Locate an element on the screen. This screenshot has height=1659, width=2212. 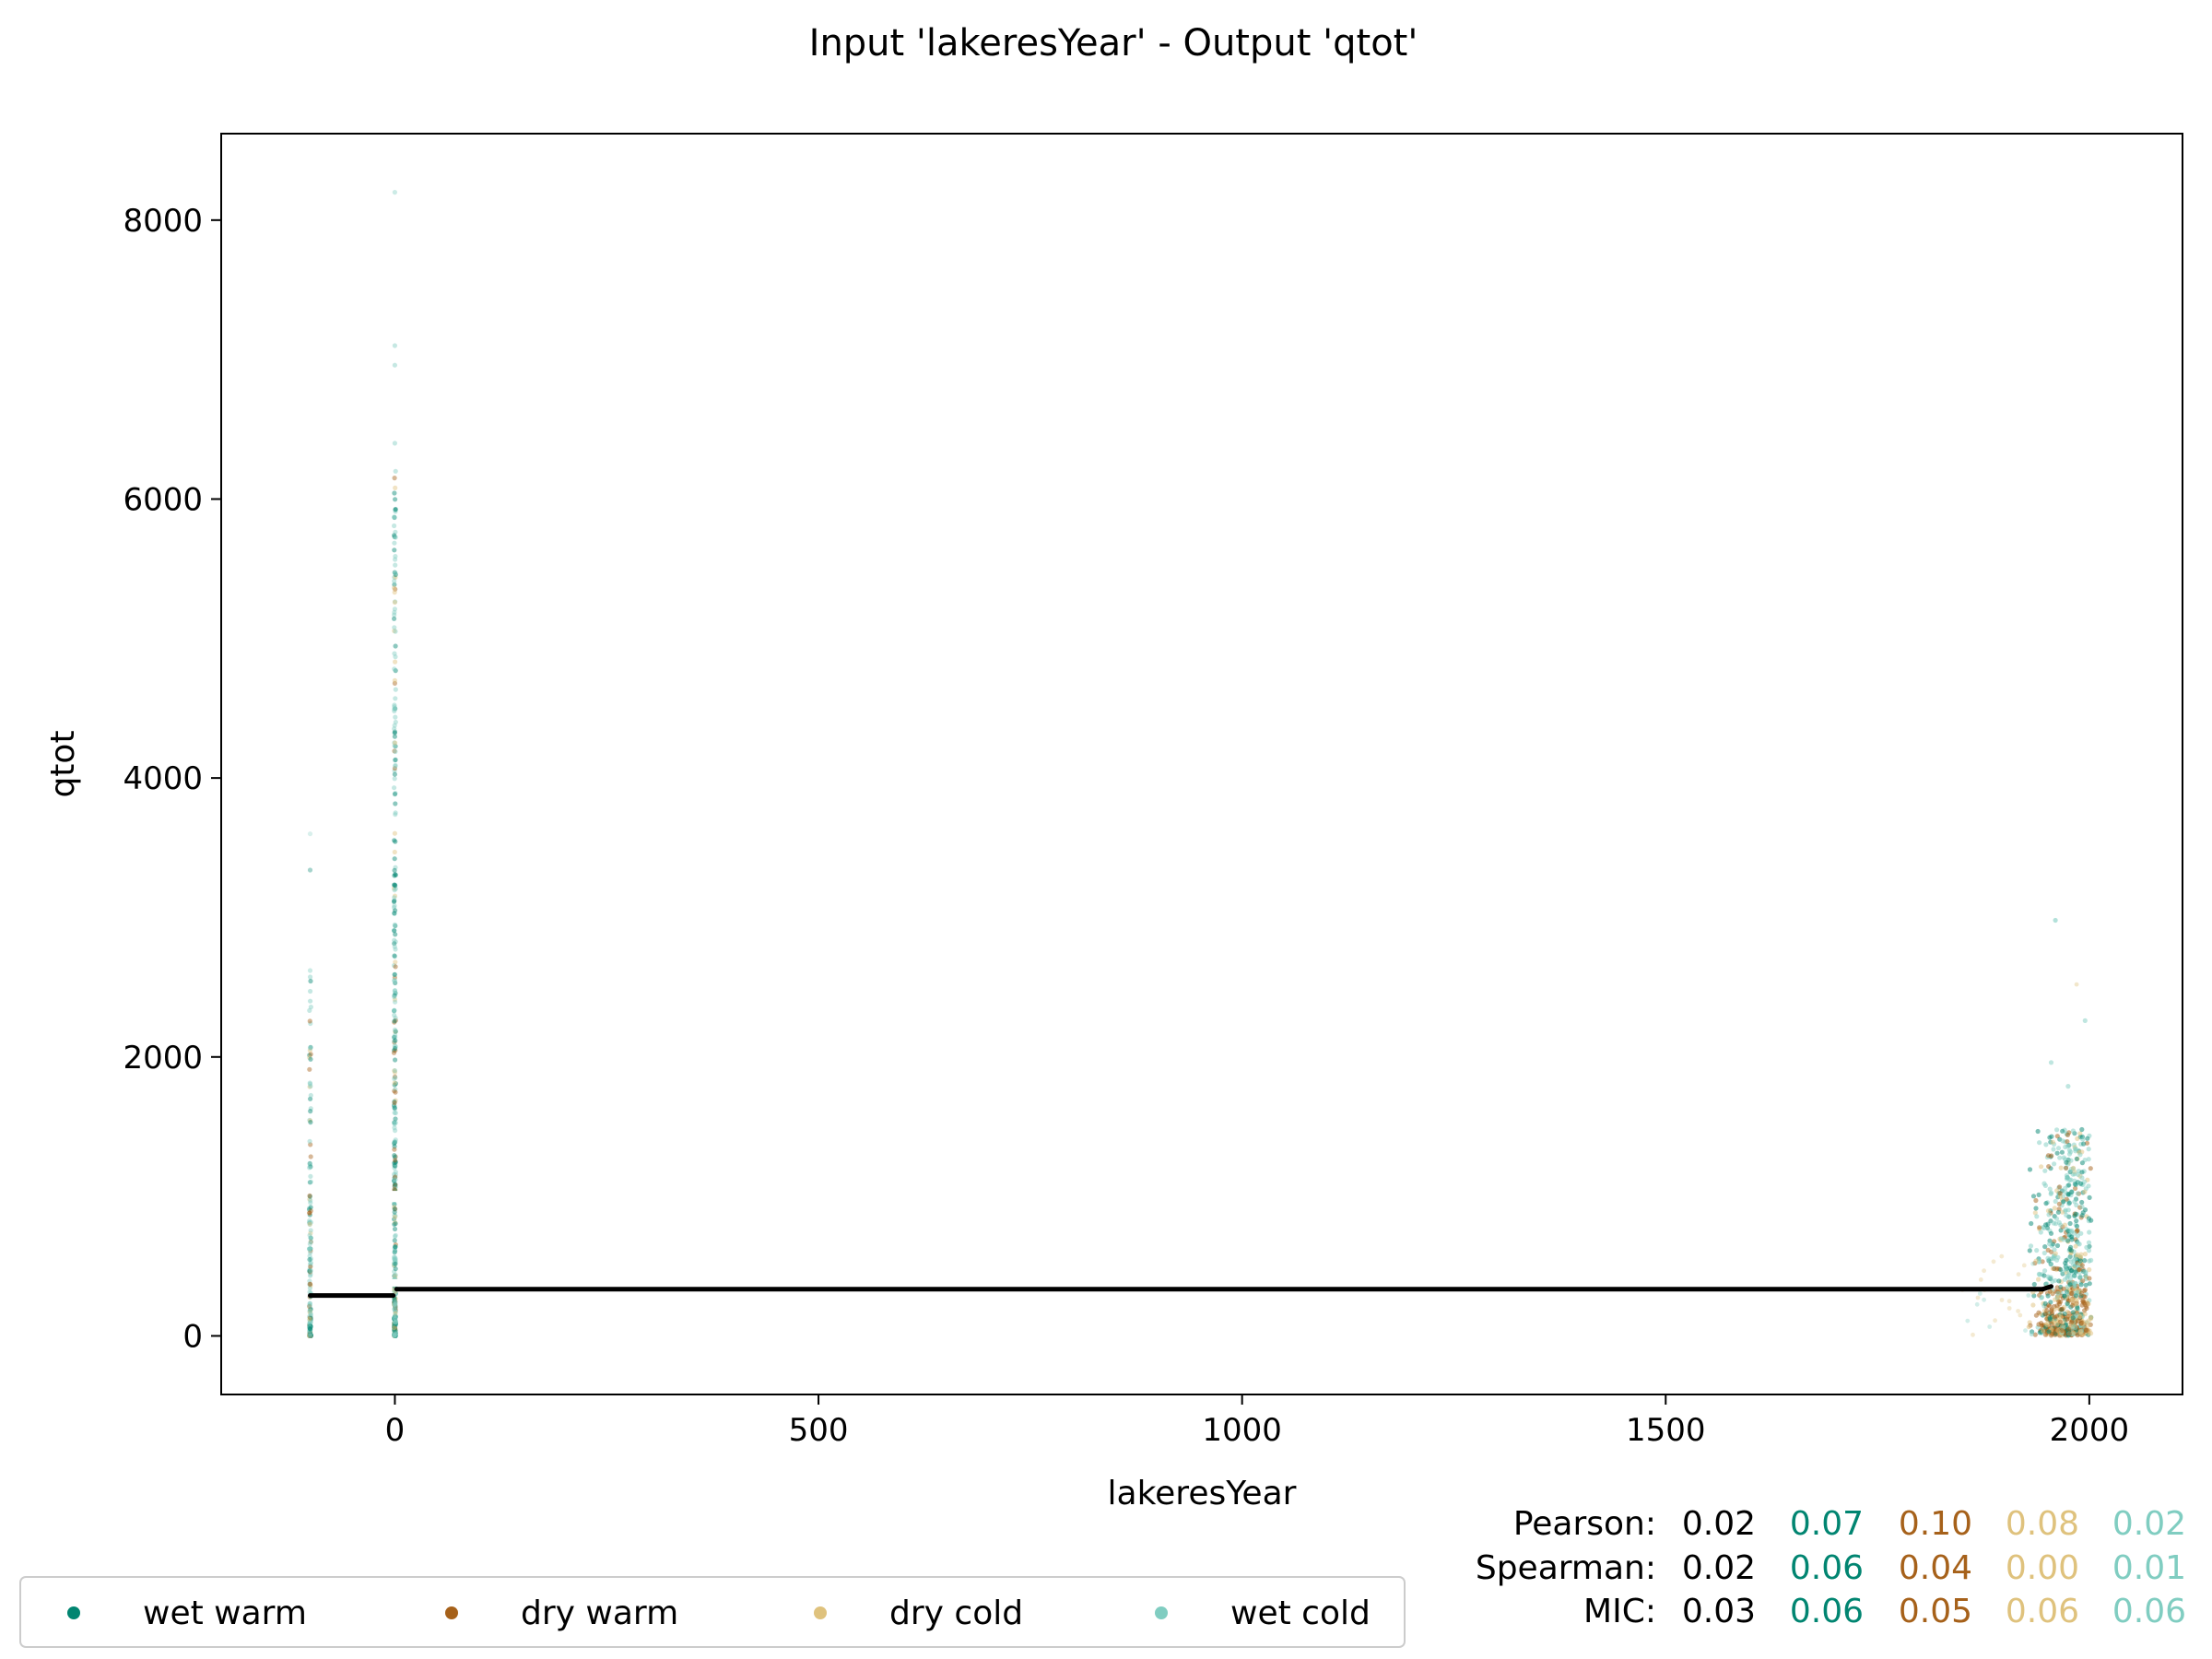
y-axis-label: qtot is located at coordinates (63, 763).